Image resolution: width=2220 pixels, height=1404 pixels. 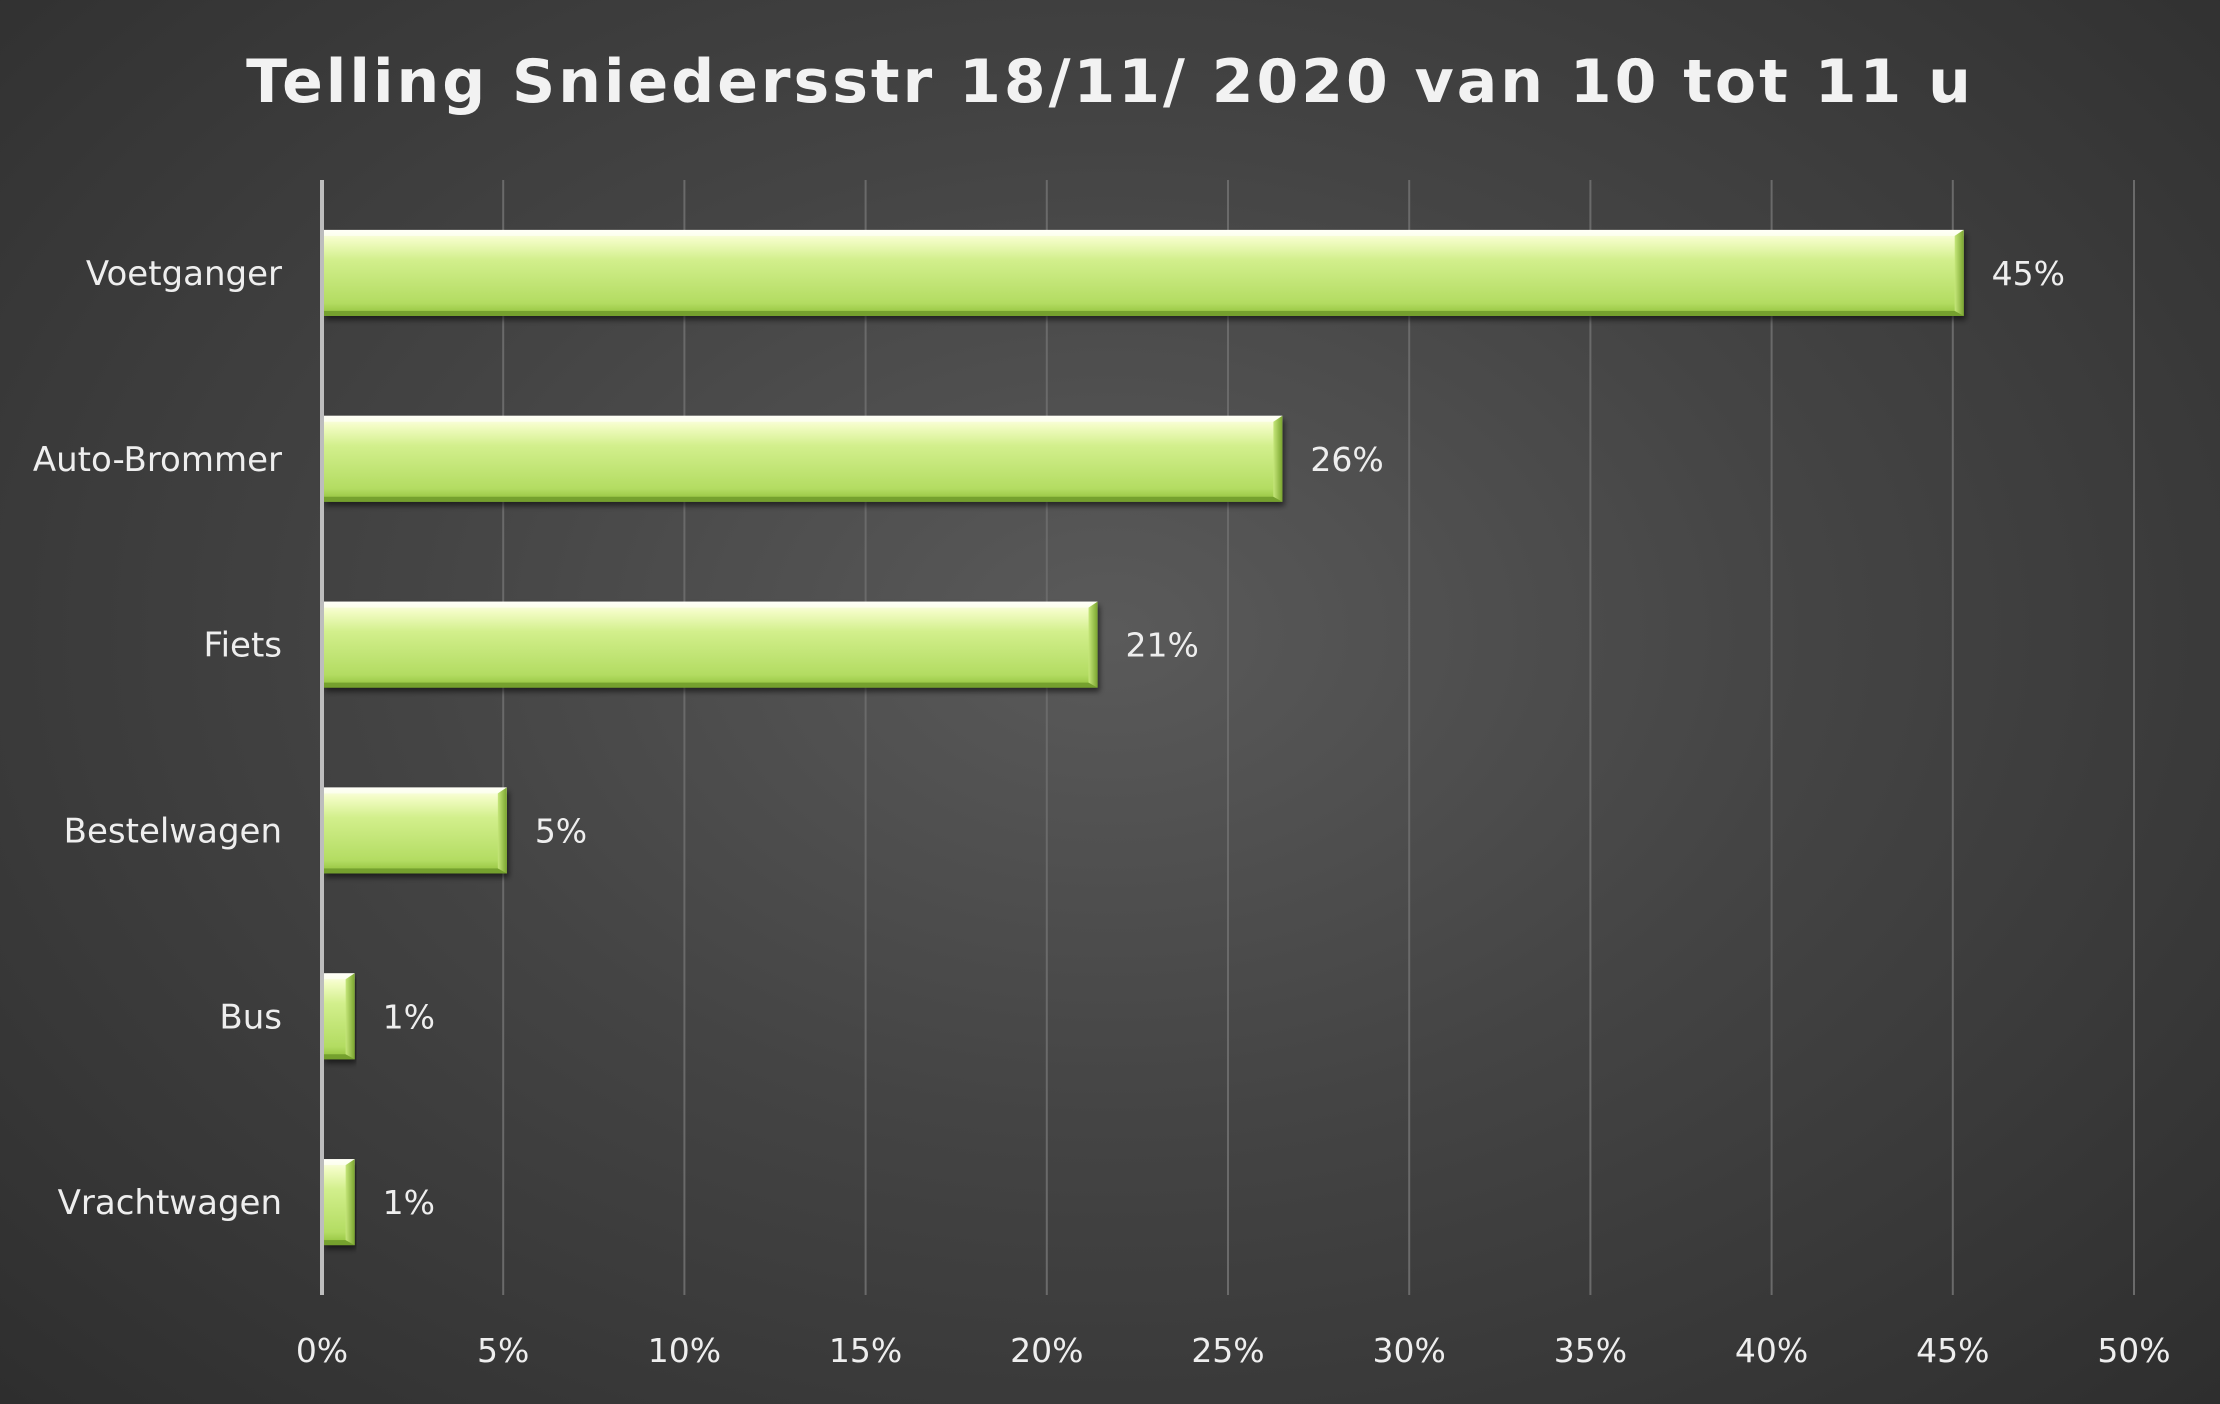 I want to click on data-label: 21%, so click(x=1162, y=645).